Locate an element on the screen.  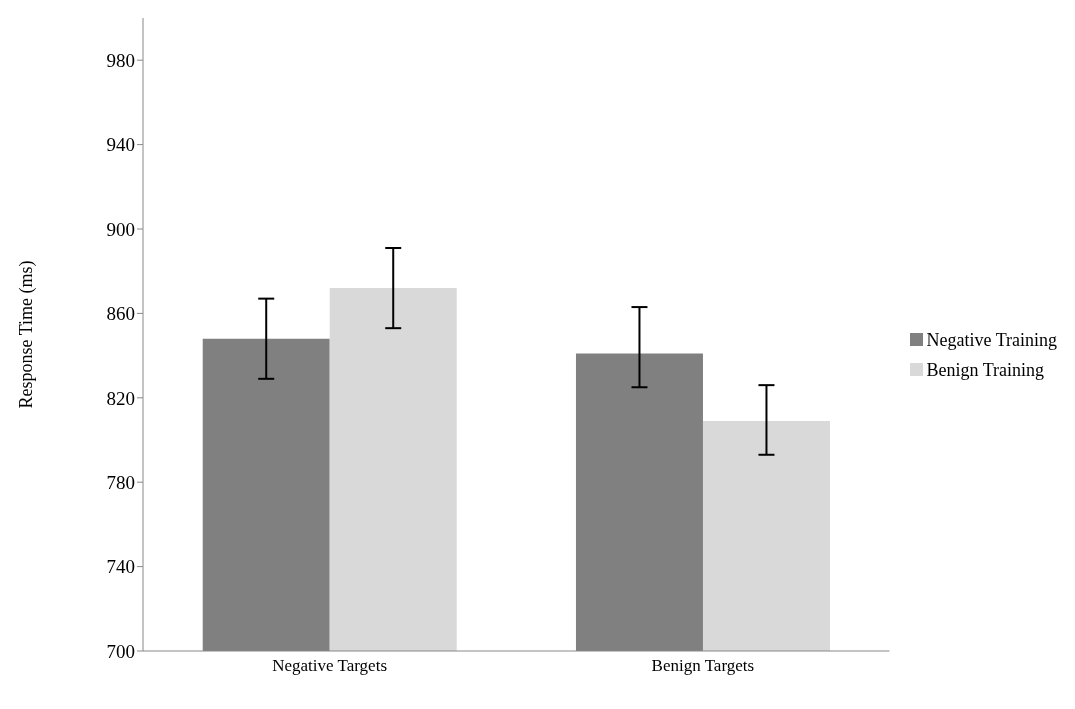
y-tick-label: 900 is located at coordinates (120, 229).